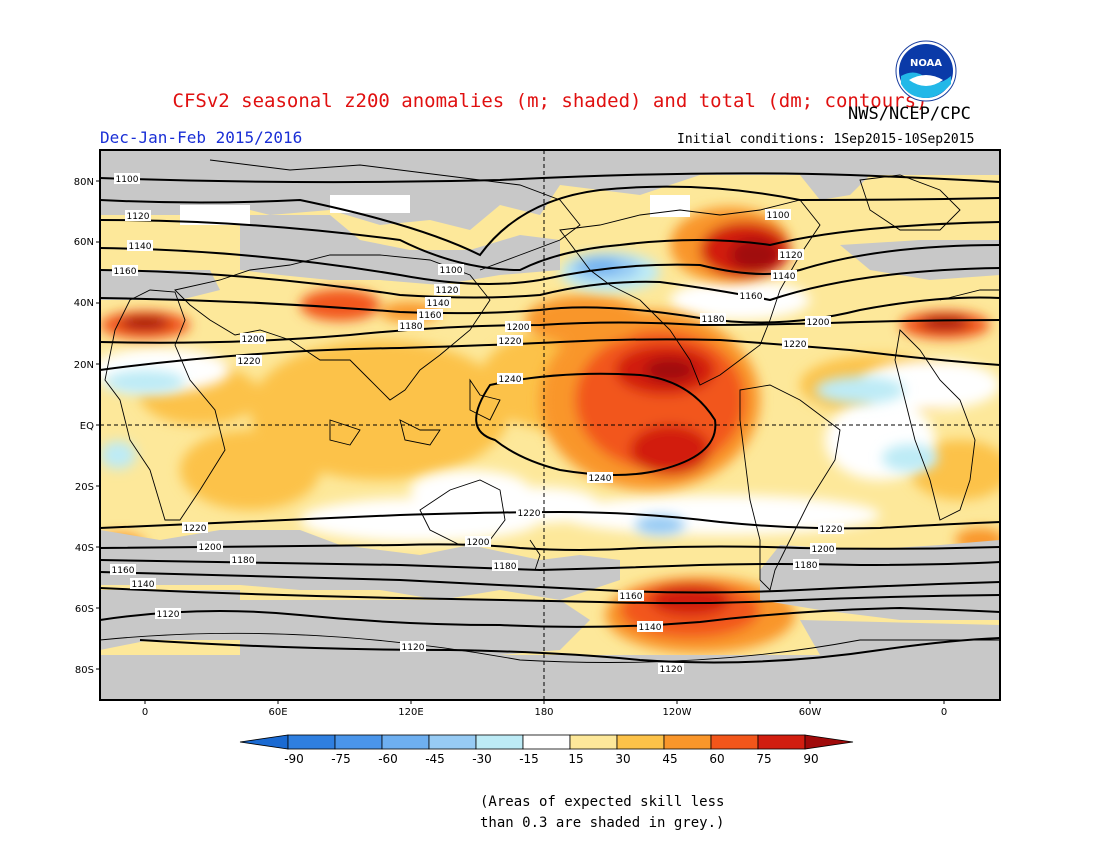  Describe the element at coordinates (677, 712) in the screenshot. I see `lon-label: 120W` at that location.